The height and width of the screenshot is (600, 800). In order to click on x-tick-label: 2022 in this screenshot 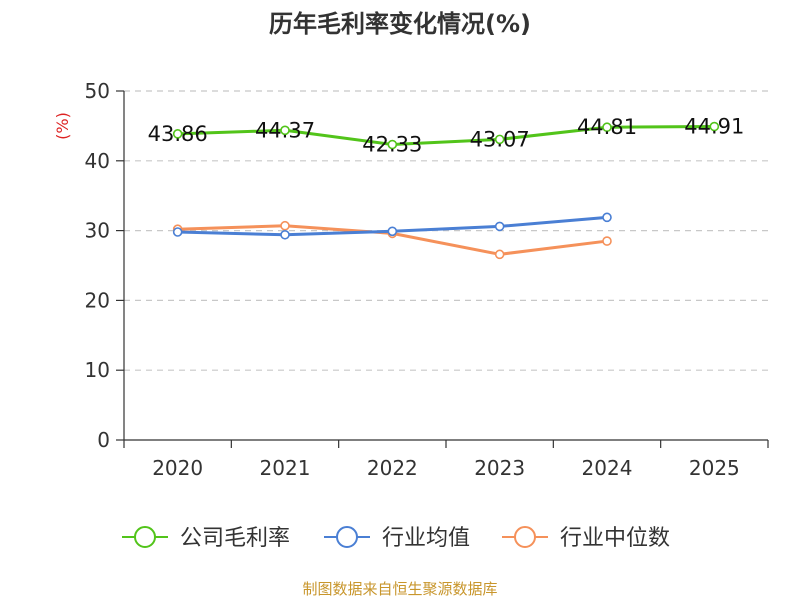, I will do `click(392, 468)`.